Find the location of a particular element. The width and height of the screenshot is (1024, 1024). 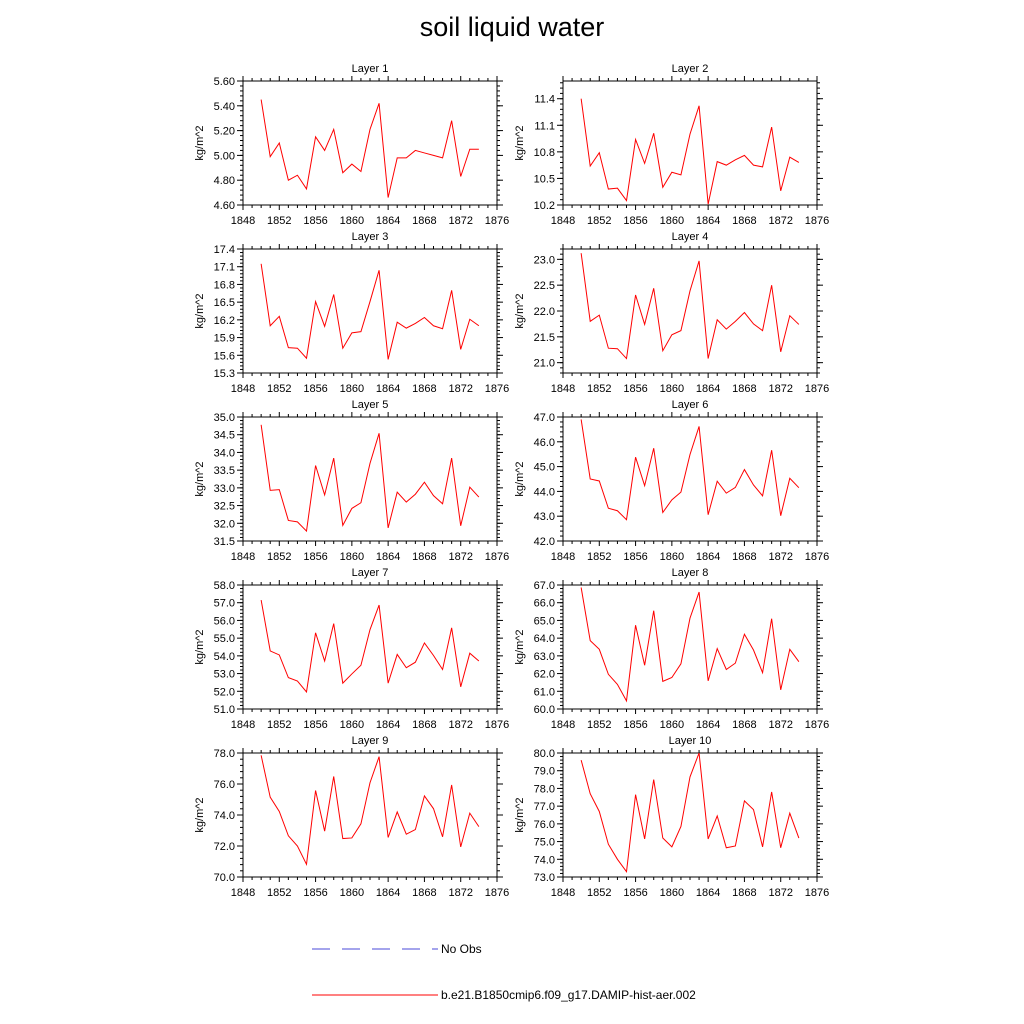

y-tick-label: 53.0 is located at coordinates (224, 675).